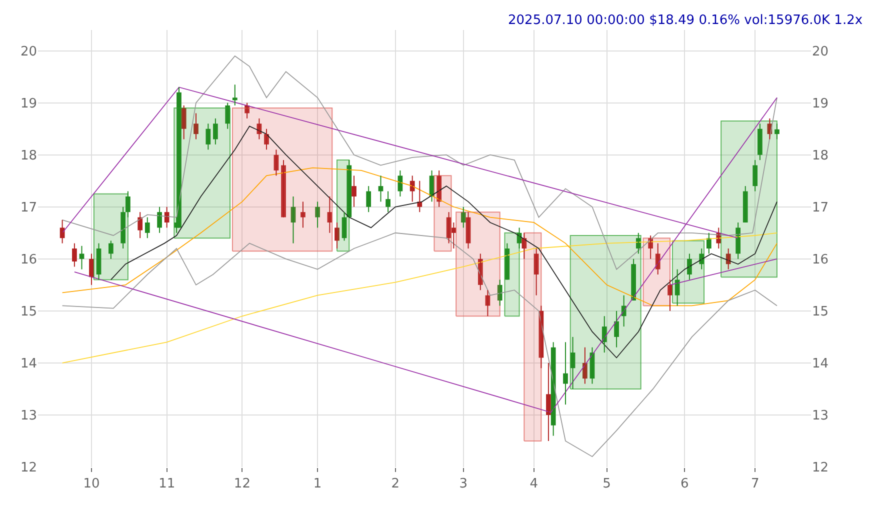  What do you see at coordinates (28, 312) in the screenshot?
I see `y-tick-label: 15` at bounding box center [28, 312].